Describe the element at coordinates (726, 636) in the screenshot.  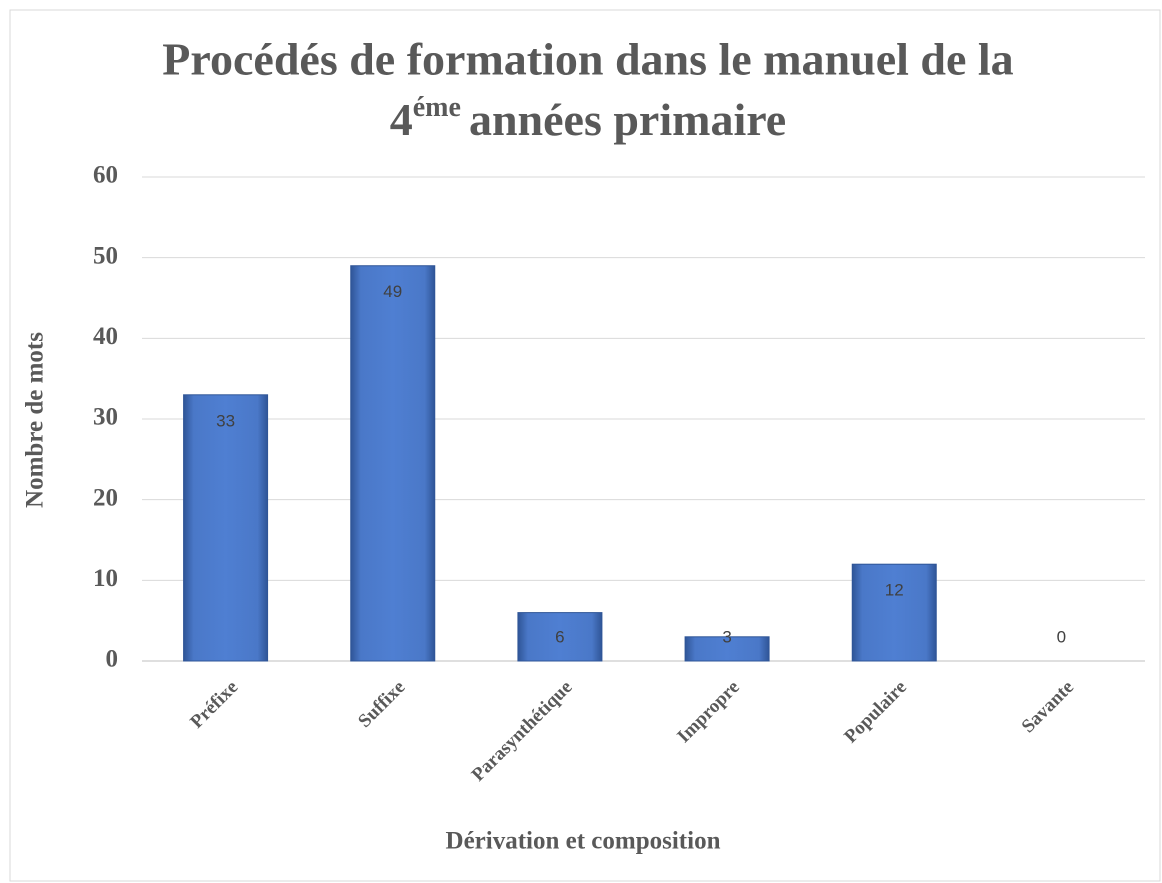
I see `data-label: 3` at that location.